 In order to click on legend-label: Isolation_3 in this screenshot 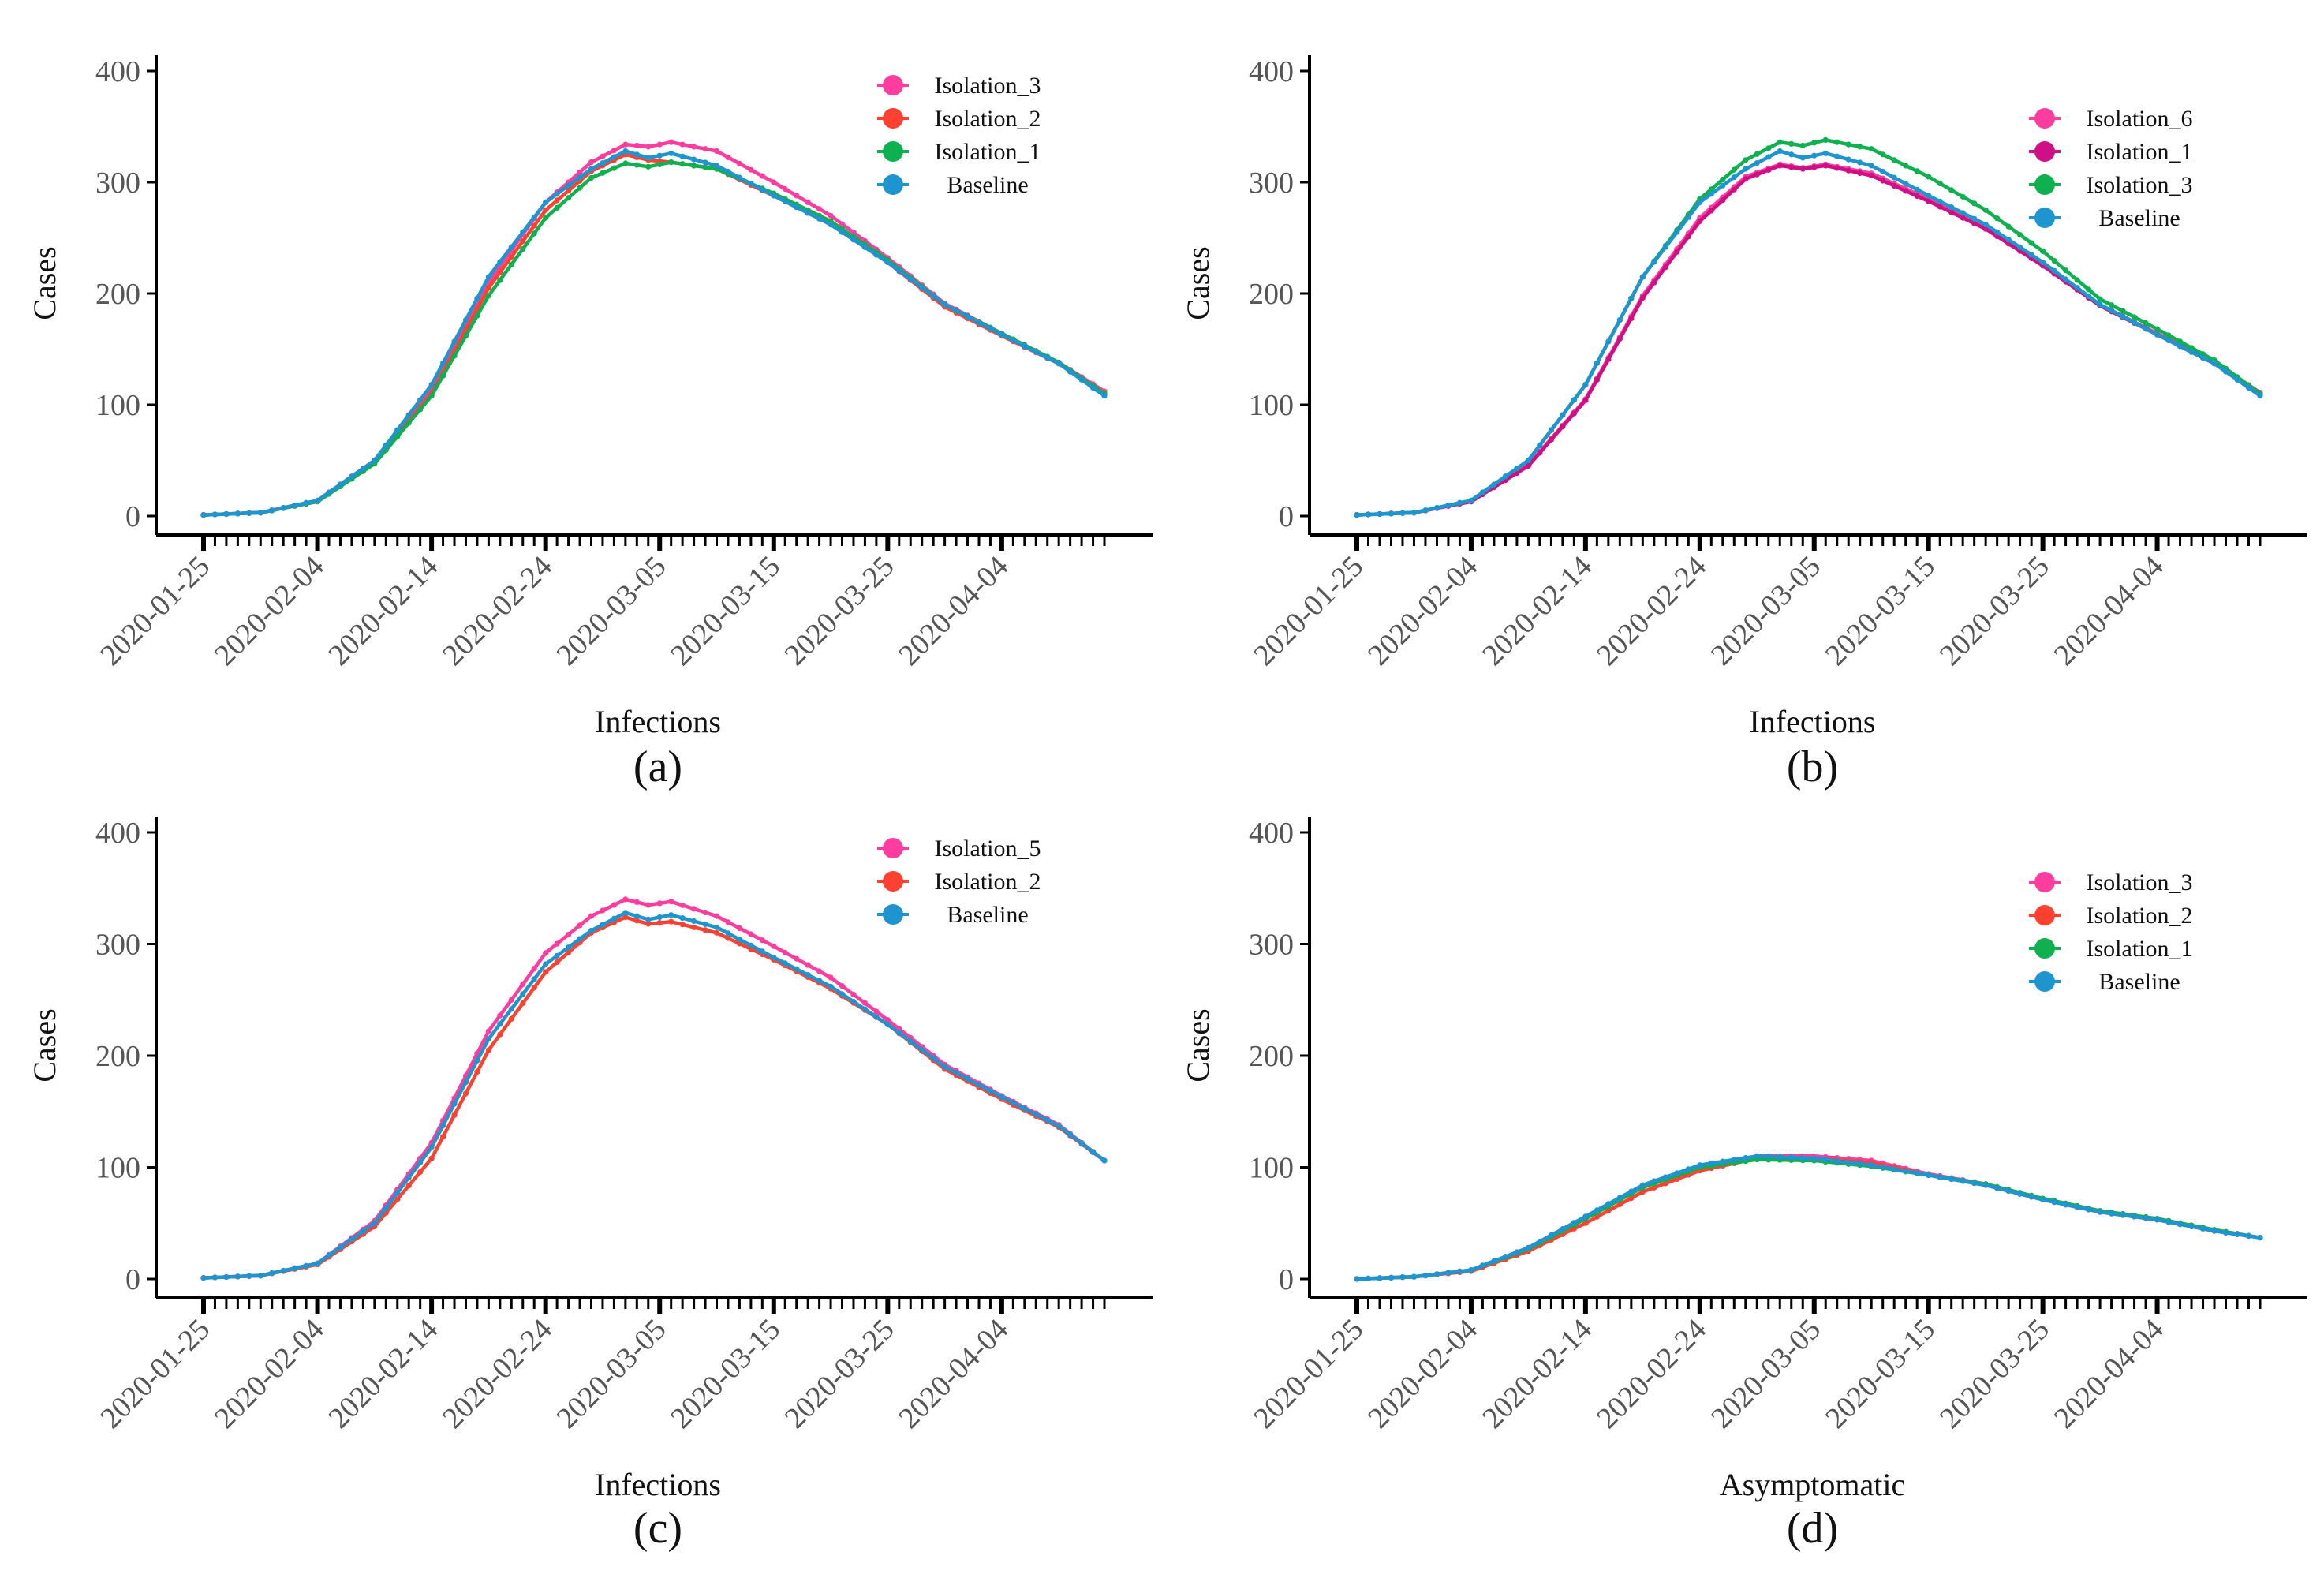, I will do `click(2140, 185)`.